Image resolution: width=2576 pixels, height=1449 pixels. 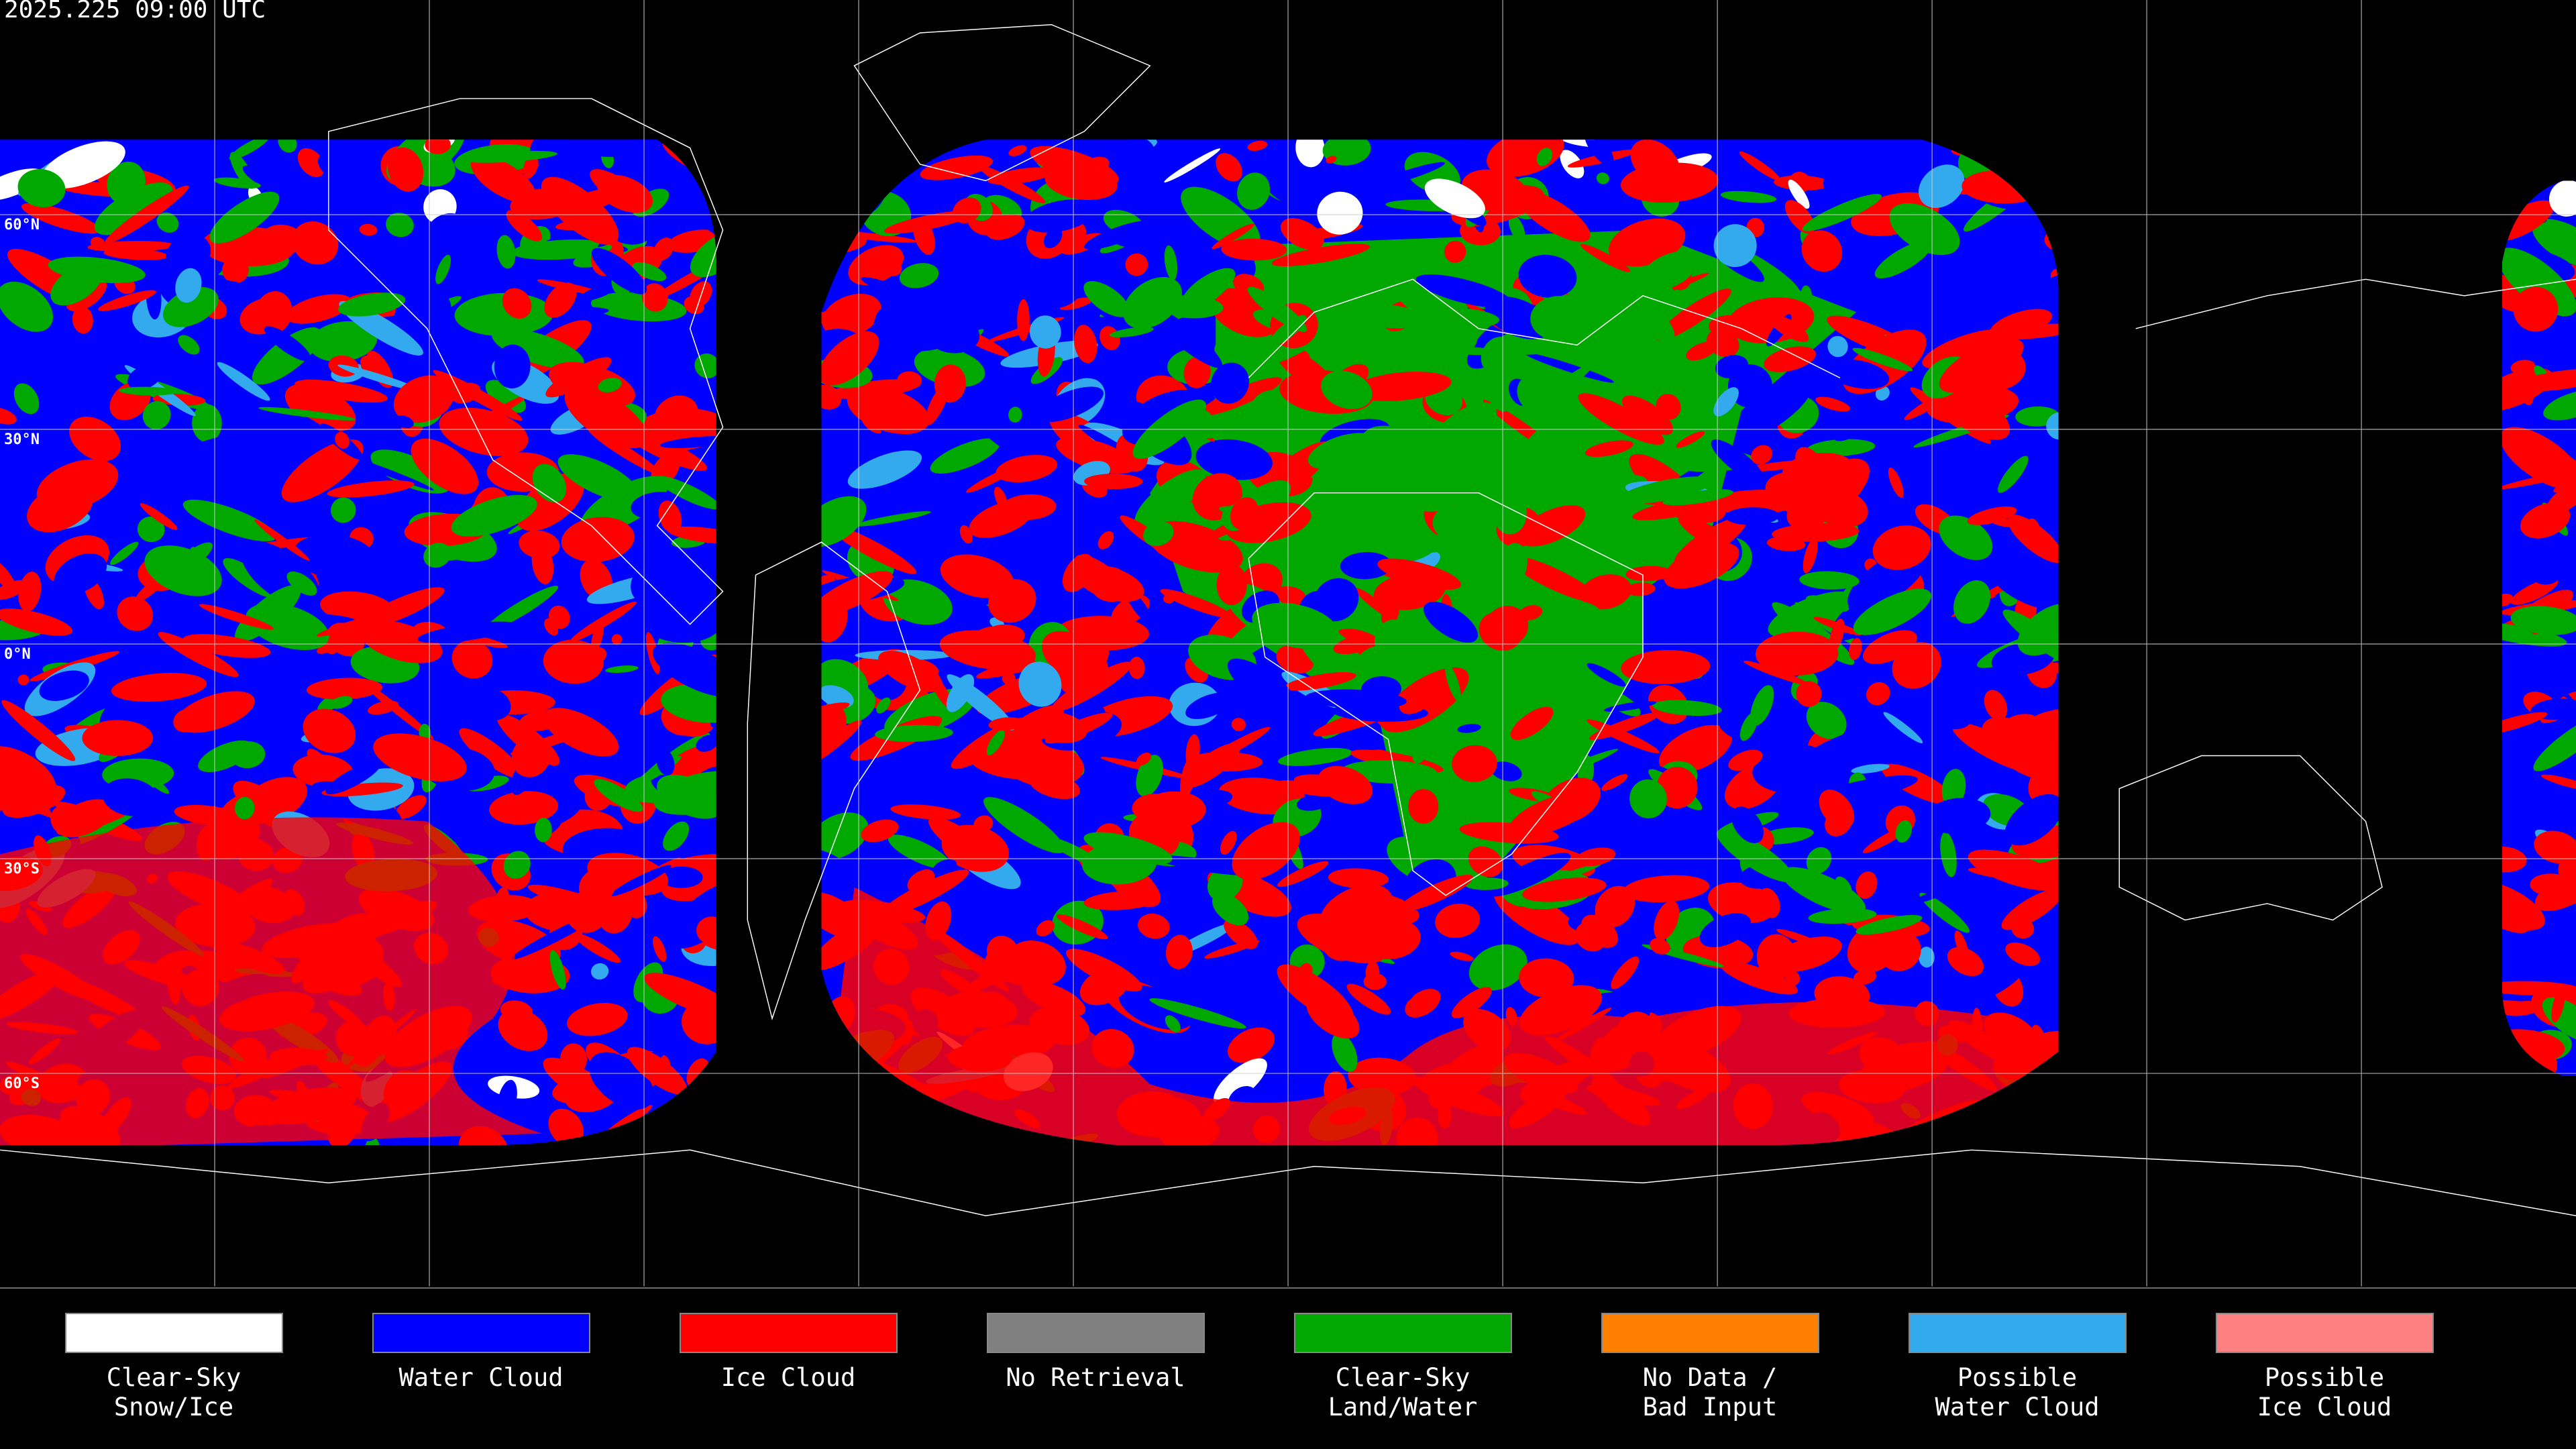 I want to click on latitude-label: 30°S, so click(x=22, y=869).